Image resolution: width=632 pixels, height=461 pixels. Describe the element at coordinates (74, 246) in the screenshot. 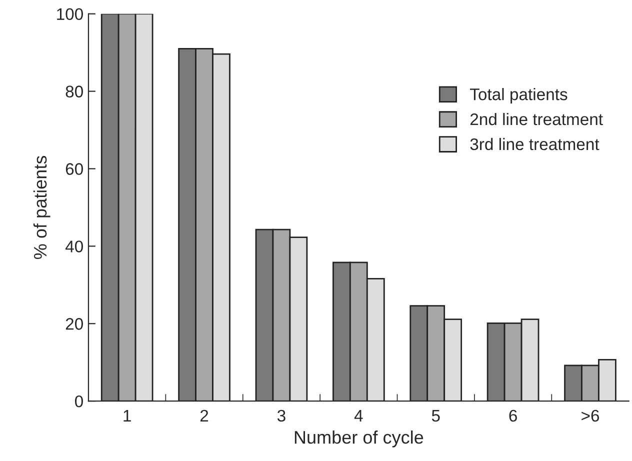

I see `y-tick-label: 40` at that location.